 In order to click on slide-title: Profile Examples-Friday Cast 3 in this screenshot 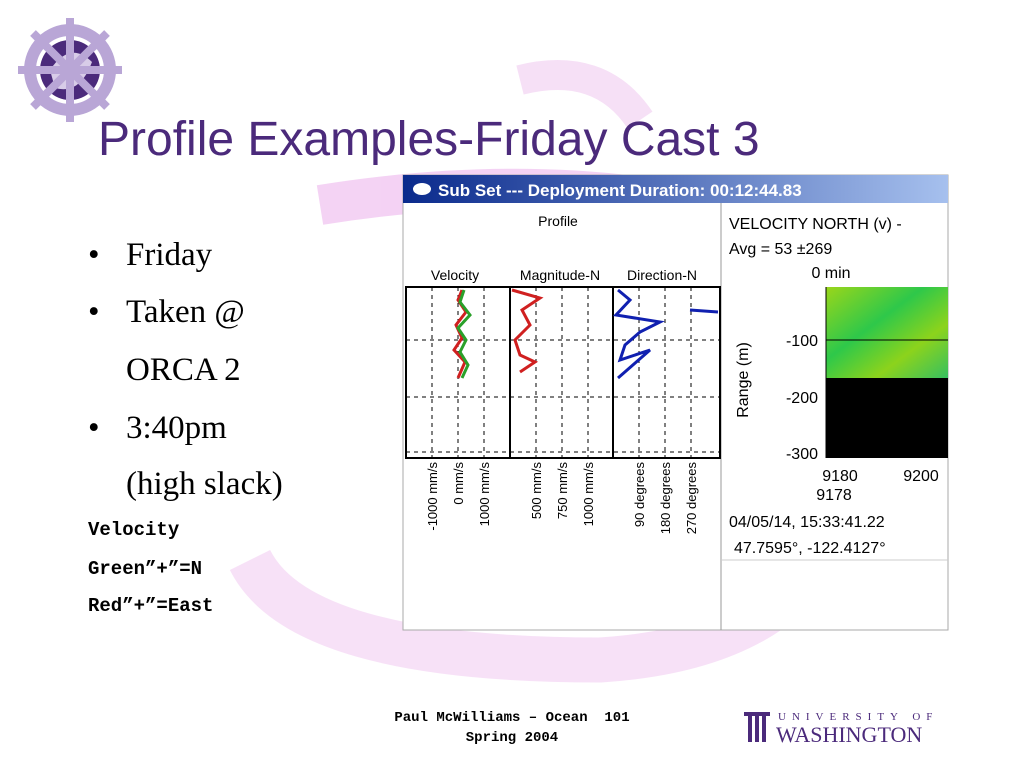, I will do `click(429, 139)`.